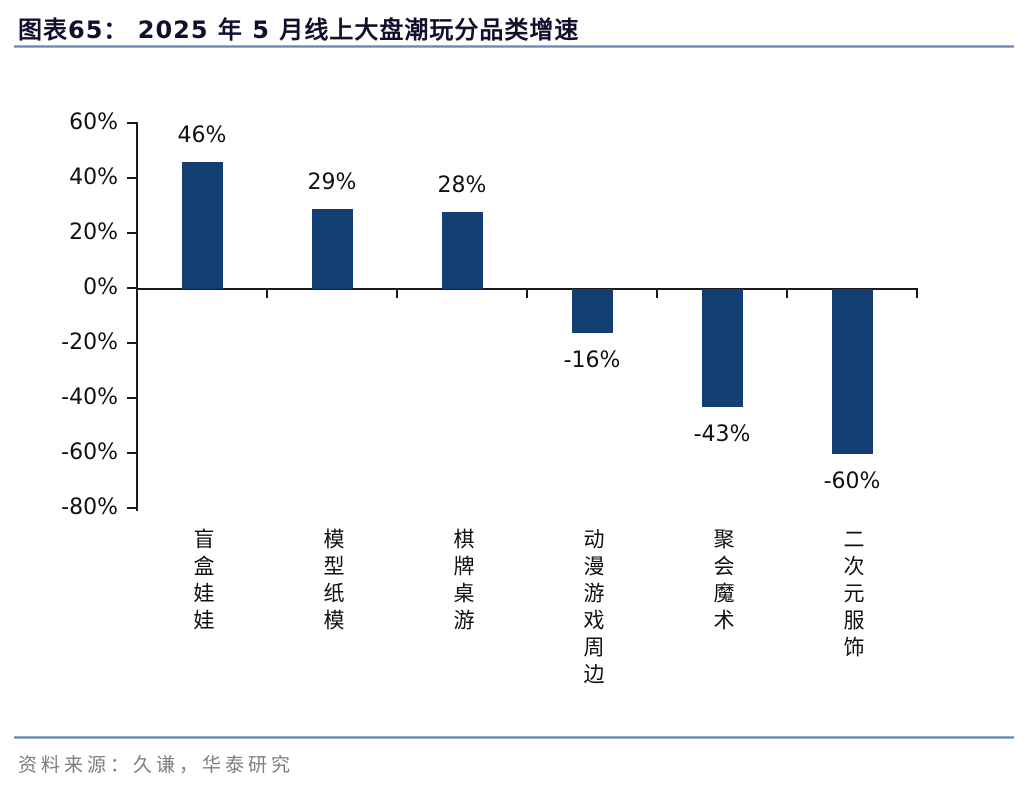  What do you see at coordinates (299, 30) in the screenshot?
I see `chart-title: 图表65： 2025 年 5 月线上大盘潮玩分品类增速` at bounding box center [299, 30].